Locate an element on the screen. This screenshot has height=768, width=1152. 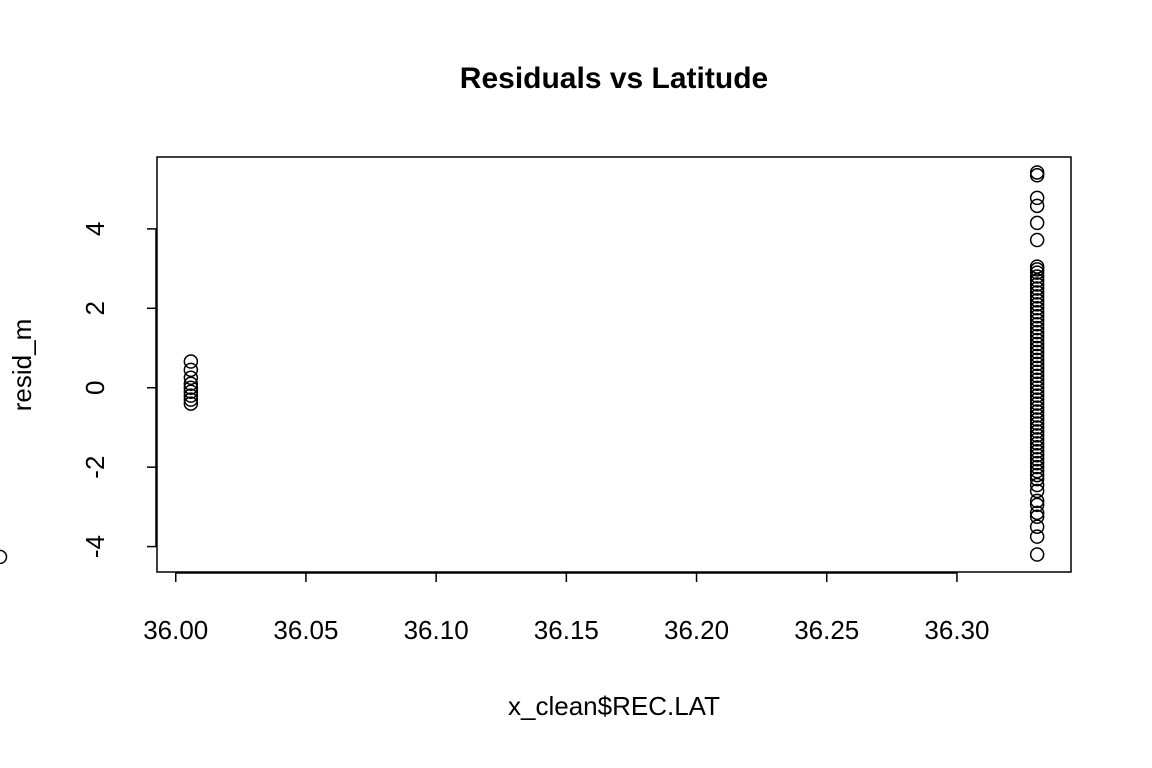
x-tick-label: 36.25 is located at coordinates (826, 630).